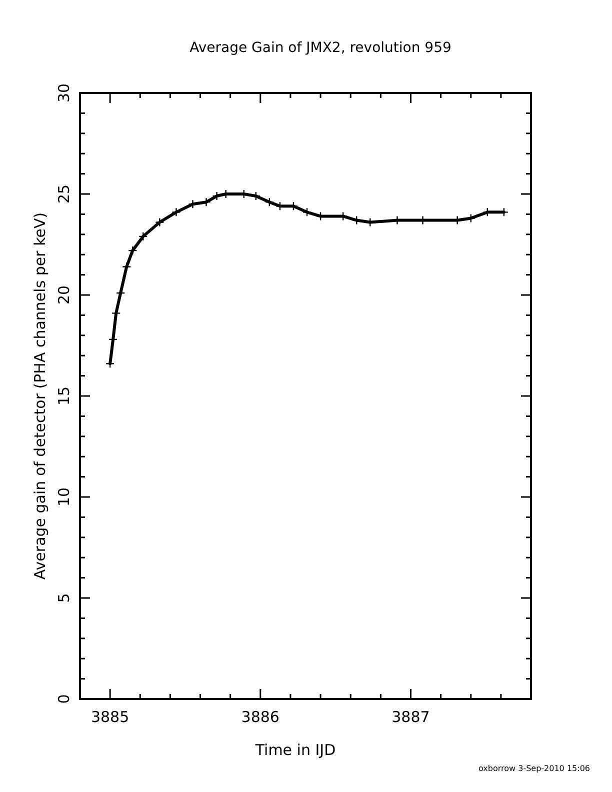 This screenshot has width=612, height=792. Describe the element at coordinates (64, 598) in the screenshot. I see `y-tick-label: 5` at that location.